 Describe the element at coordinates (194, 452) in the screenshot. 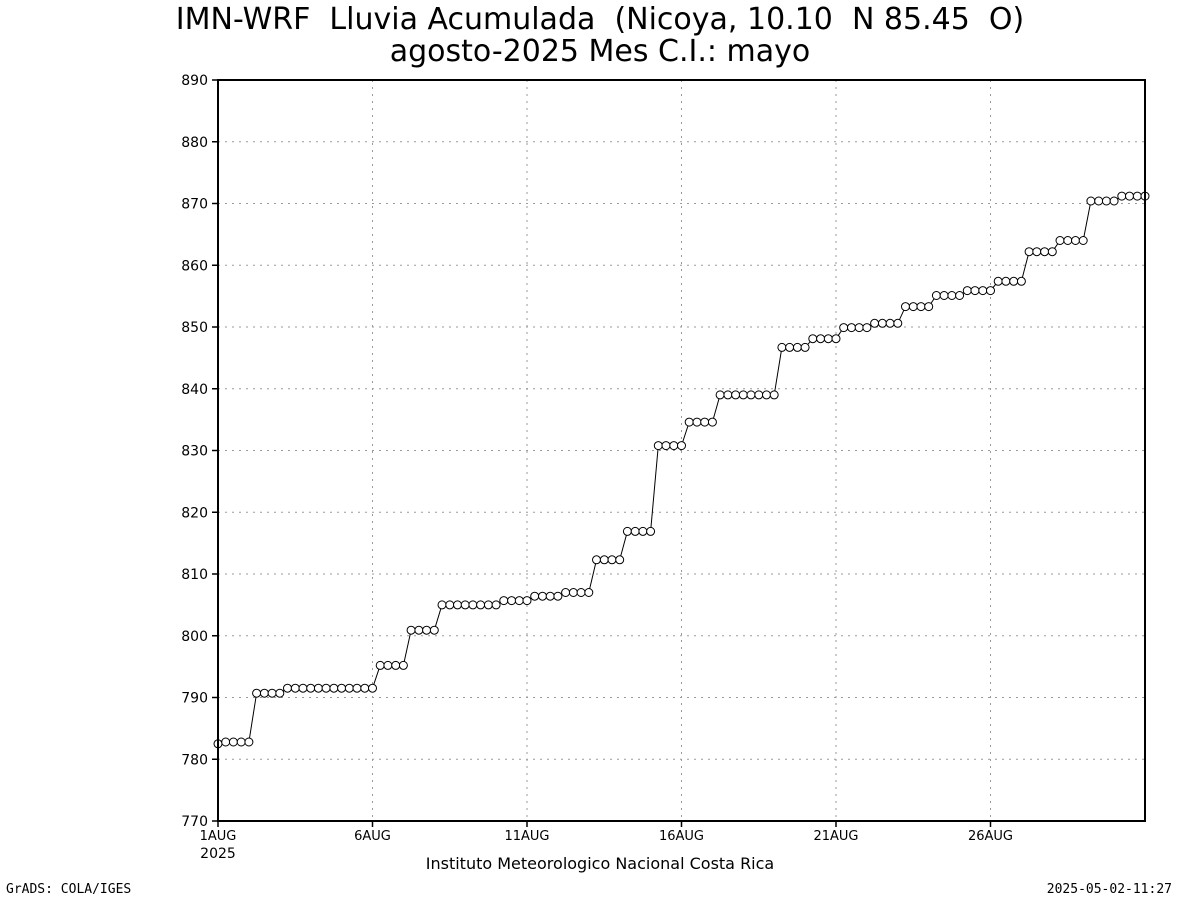

I see `y-tick-label: 830` at that location.